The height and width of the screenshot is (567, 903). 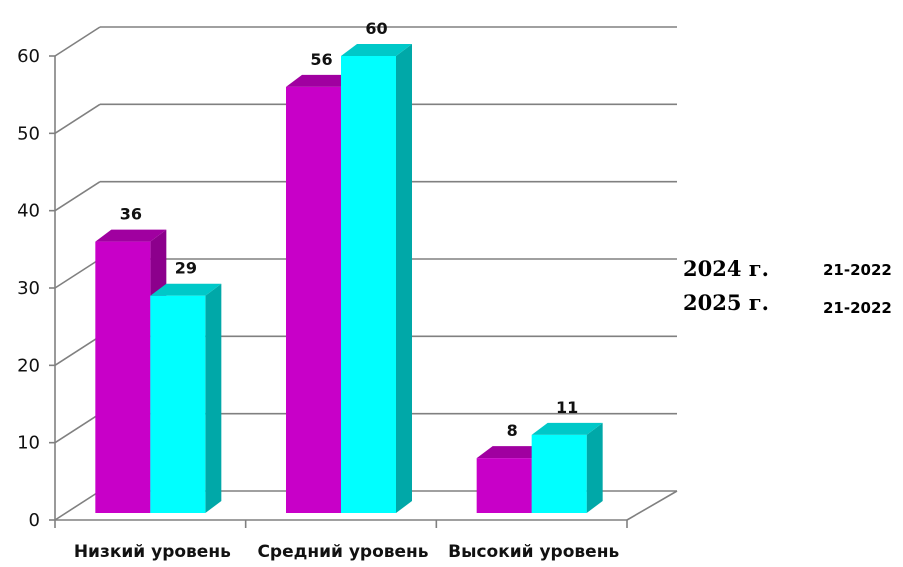 I want to click on floor-right-edge, so click(x=652, y=505).